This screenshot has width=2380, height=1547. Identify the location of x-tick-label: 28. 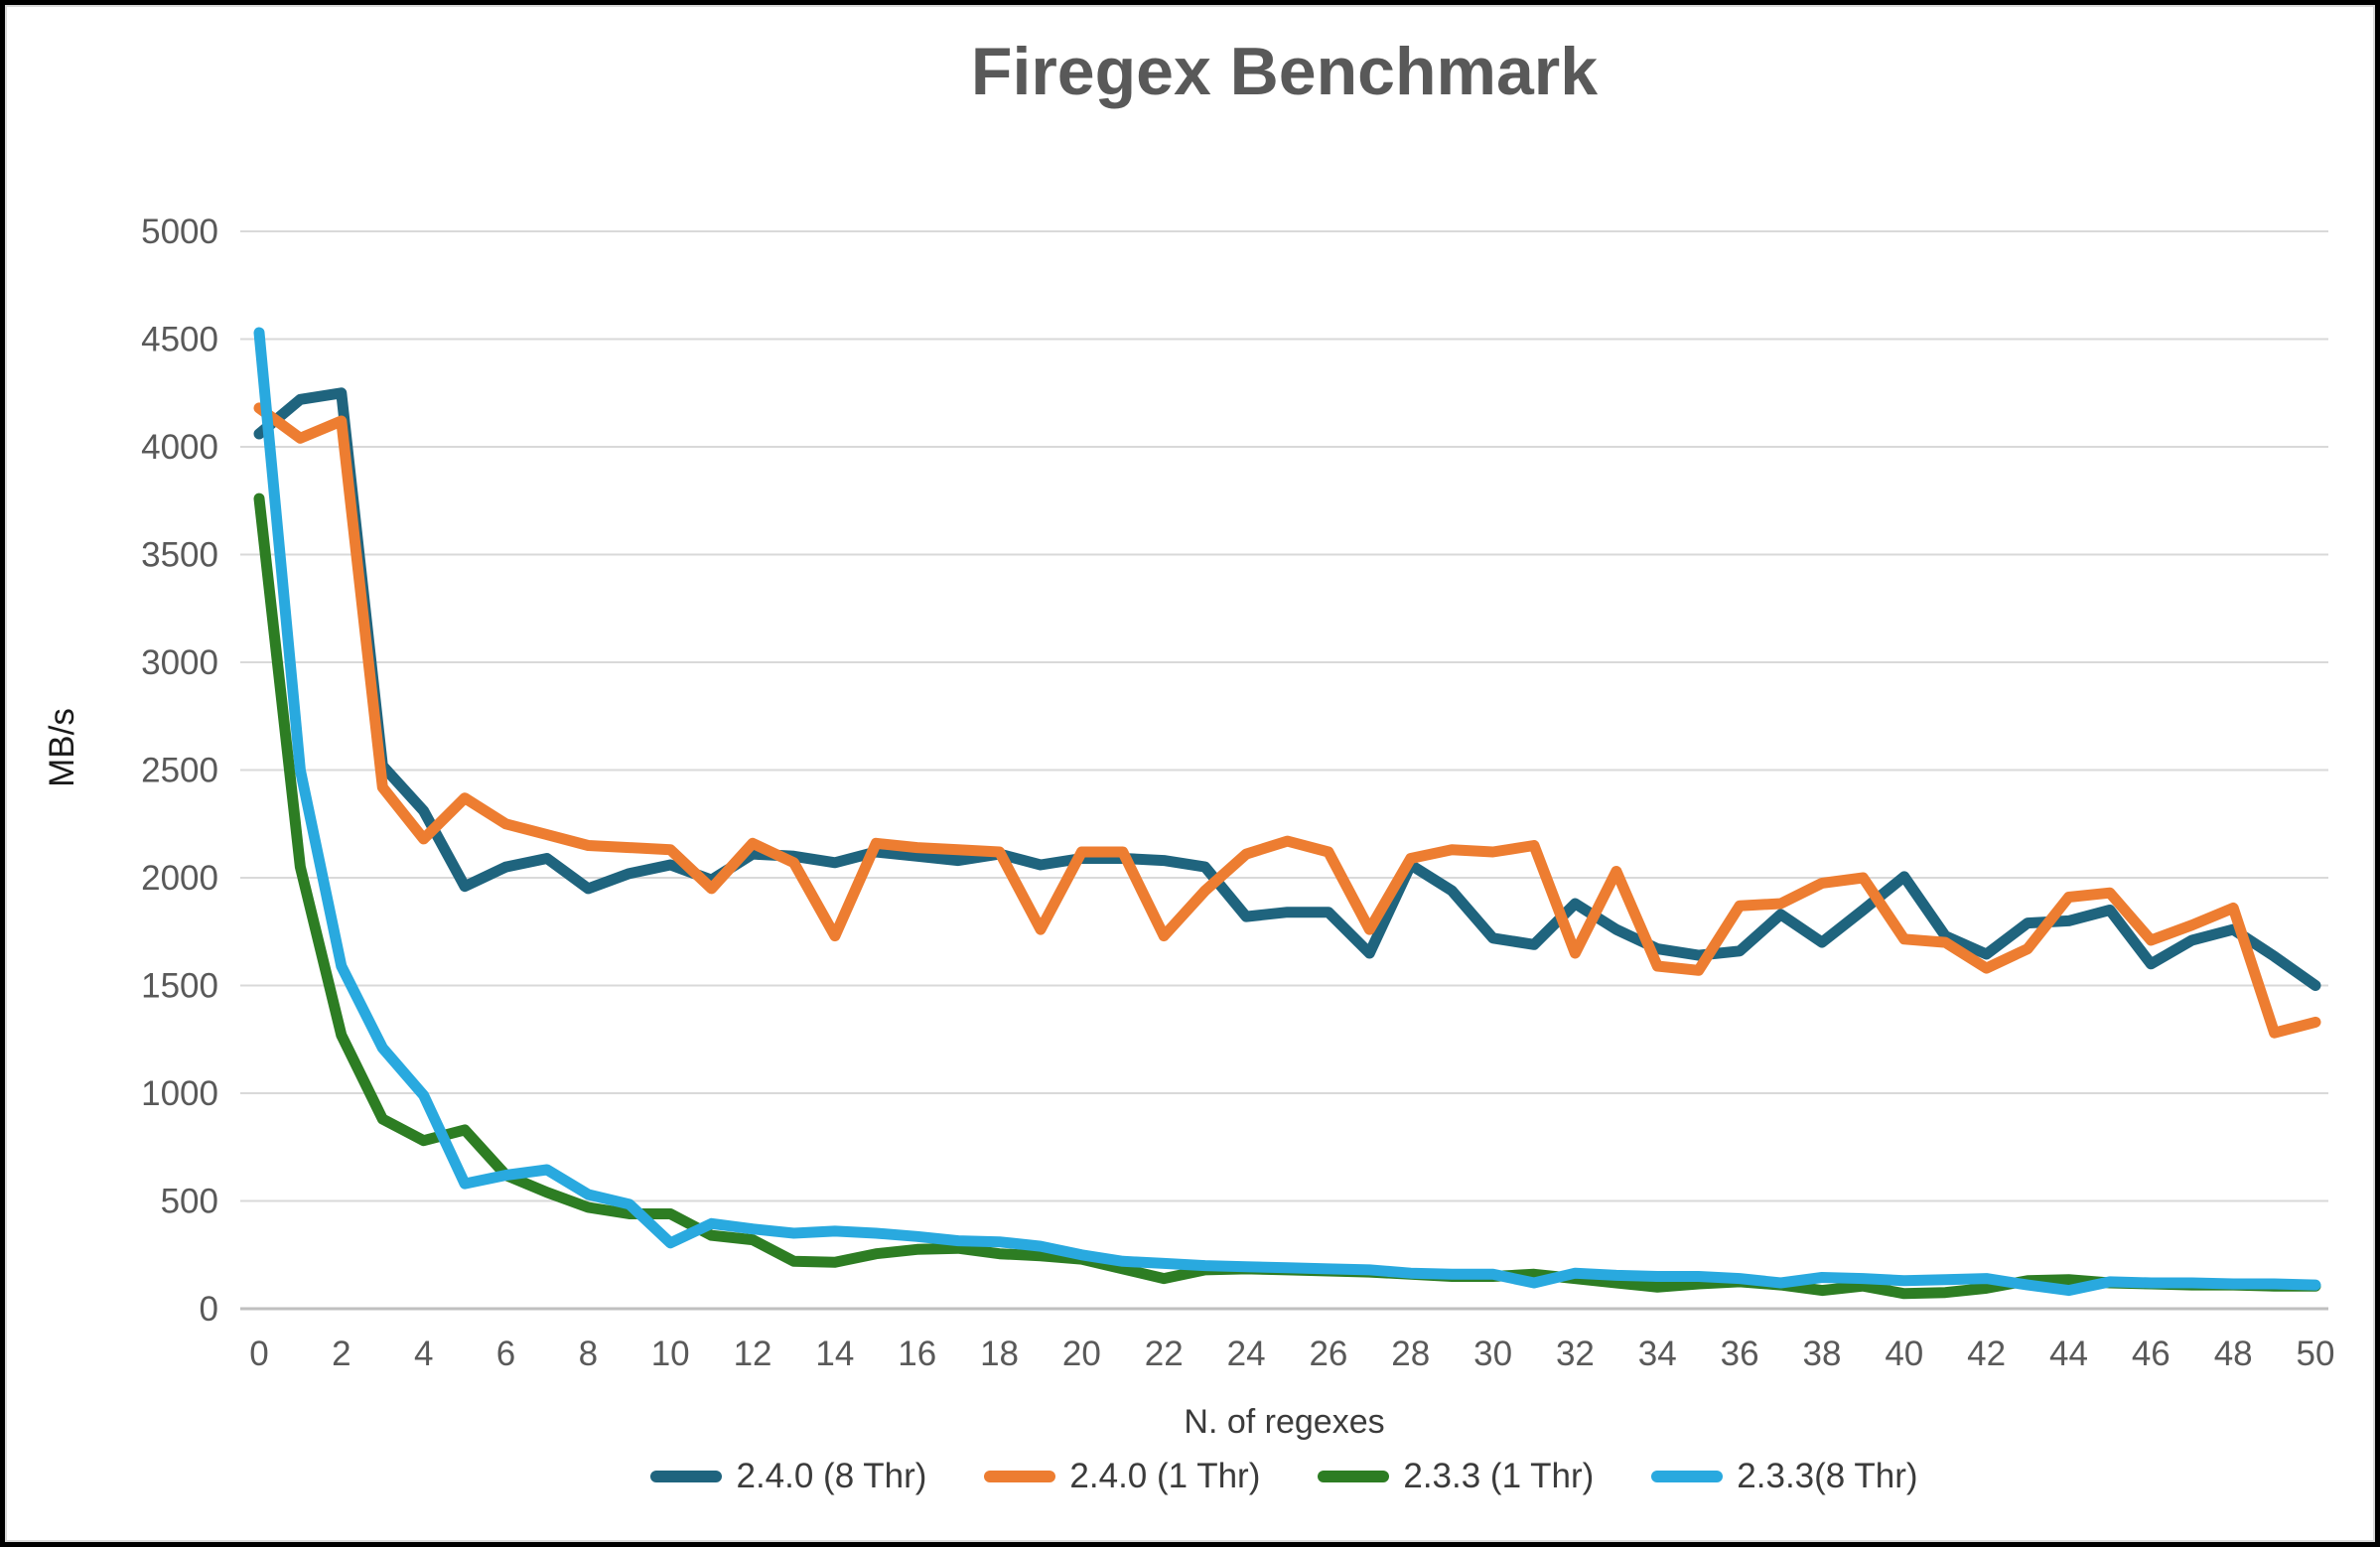
(1410, 1354).